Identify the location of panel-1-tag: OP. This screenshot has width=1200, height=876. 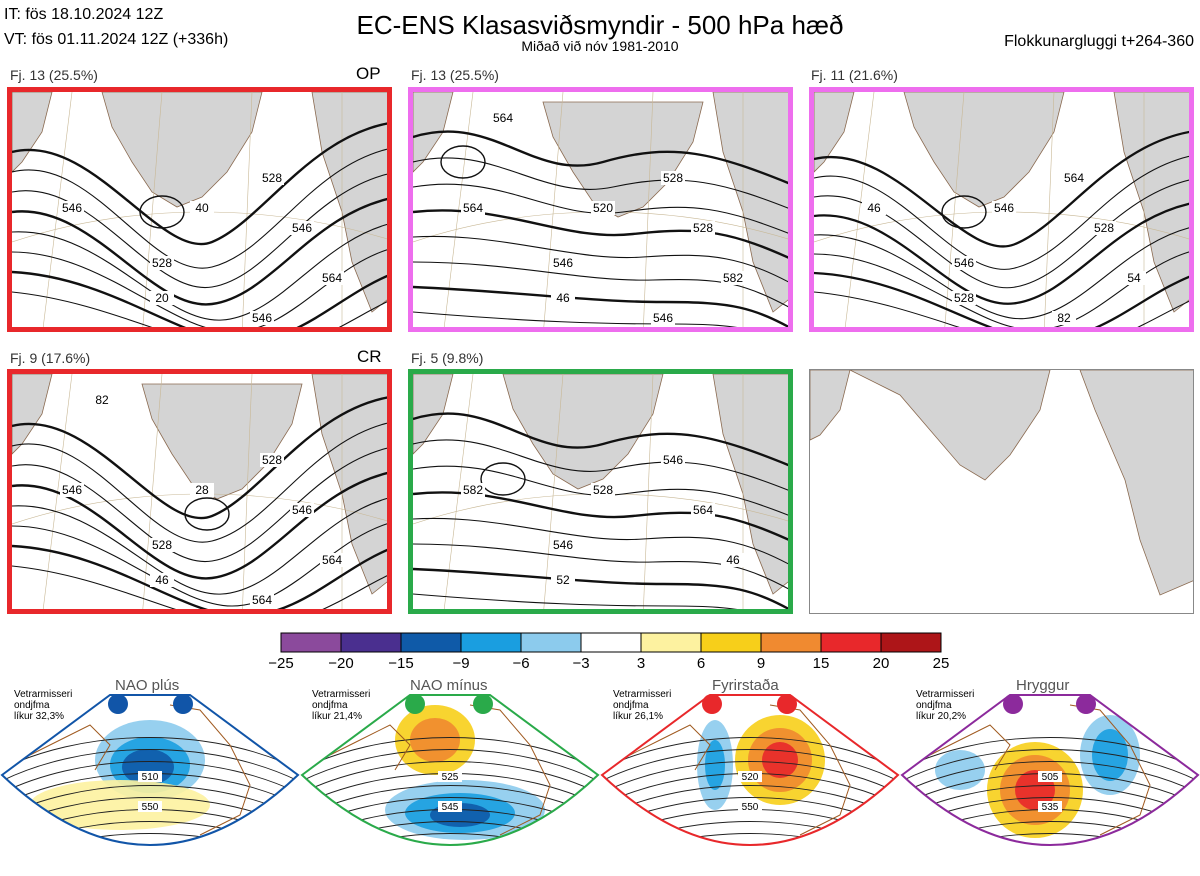
(368, 73).